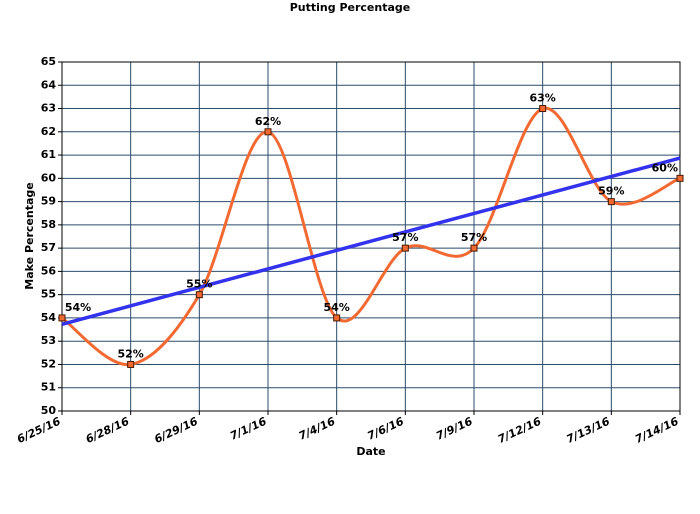 Image resolution: width=700 pixels, height=514 pixels. What do you see at coordinates (454, 429) in the screenshot?
I see `x-tick-label: 7/9/16` at bounding box center [454, 429].